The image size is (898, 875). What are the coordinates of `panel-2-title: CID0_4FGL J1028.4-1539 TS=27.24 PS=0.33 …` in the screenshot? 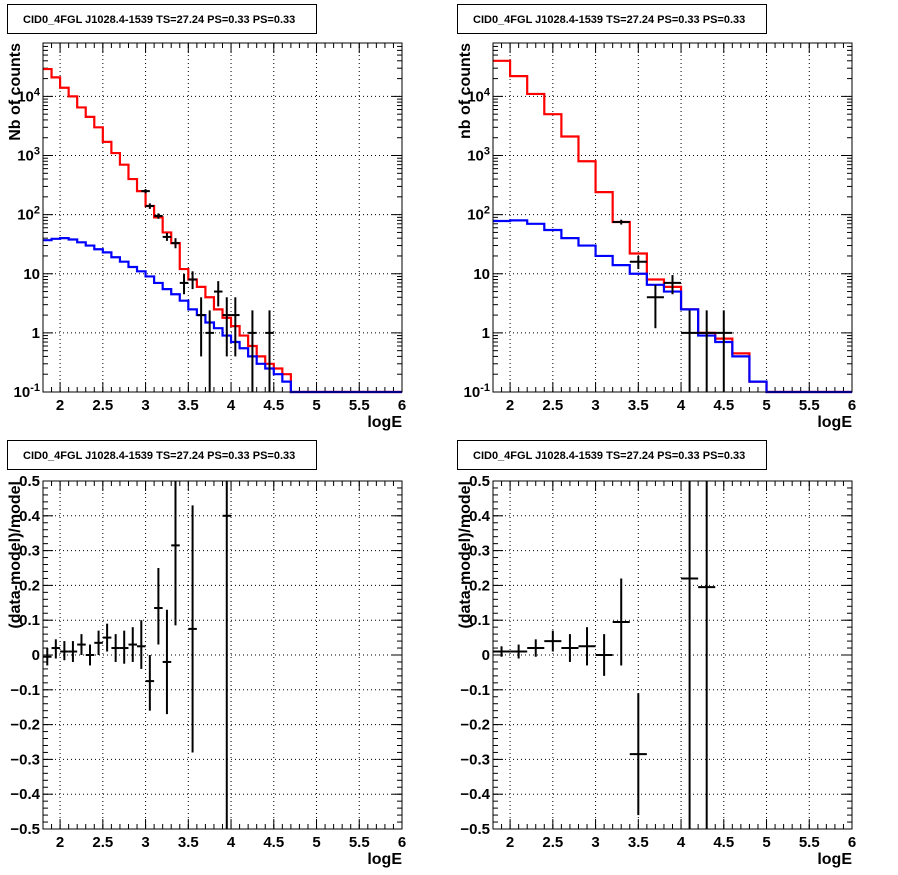 It's located at (612, 19).